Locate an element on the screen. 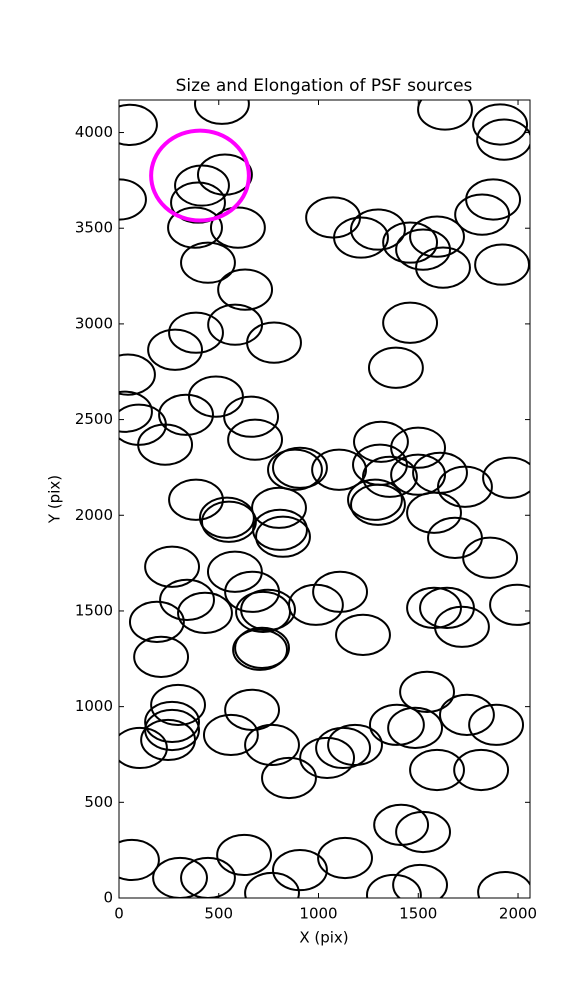  x-axis-label: X (pix) is located at coordinates (323, 938).